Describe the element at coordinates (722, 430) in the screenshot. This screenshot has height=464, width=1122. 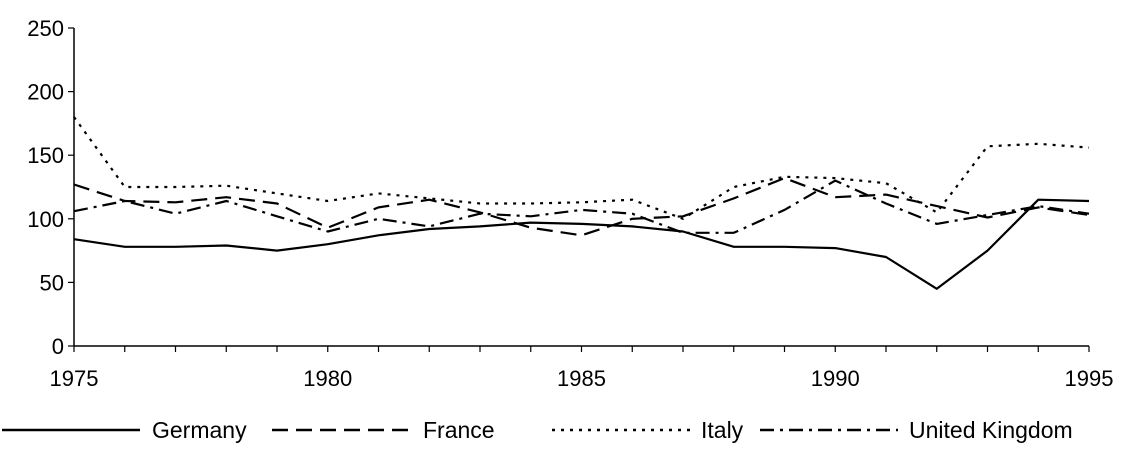
I see `legend-label: Italy` at that location.